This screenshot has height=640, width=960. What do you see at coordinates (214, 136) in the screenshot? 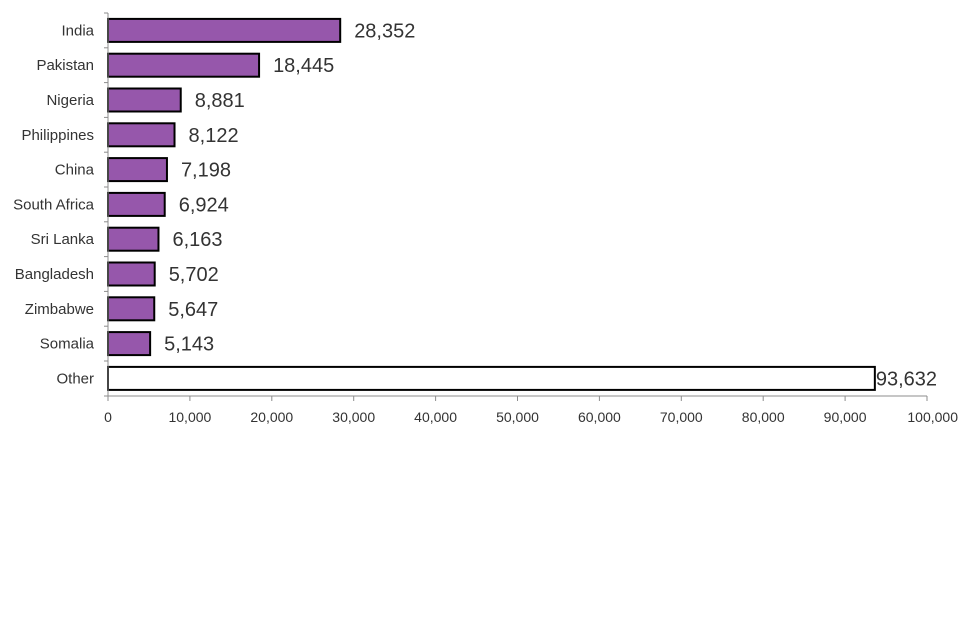
I see `data-label: 8,122` at bounding box center [214, 136].